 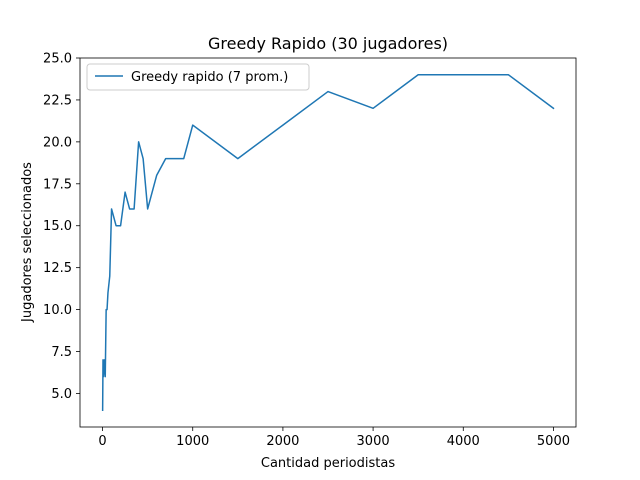 I want to click on legend: Greedy rapido (7 prom.), so click(x=198, y=77).